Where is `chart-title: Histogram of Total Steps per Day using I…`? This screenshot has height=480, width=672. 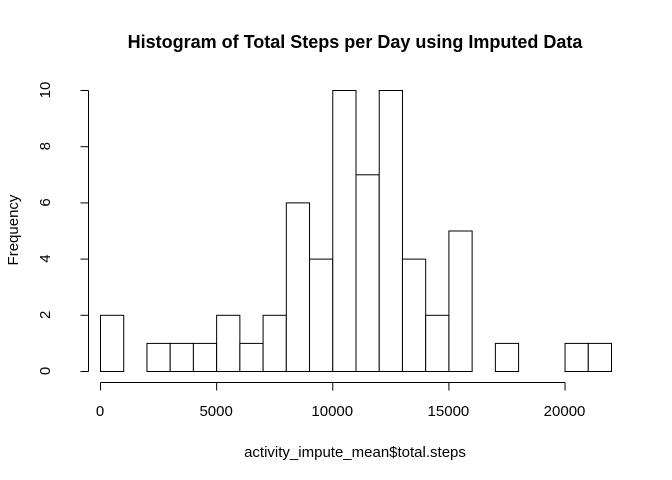
chart-title: Histogram of Total Steps per Day using I… is located at coordinates (356, 42).